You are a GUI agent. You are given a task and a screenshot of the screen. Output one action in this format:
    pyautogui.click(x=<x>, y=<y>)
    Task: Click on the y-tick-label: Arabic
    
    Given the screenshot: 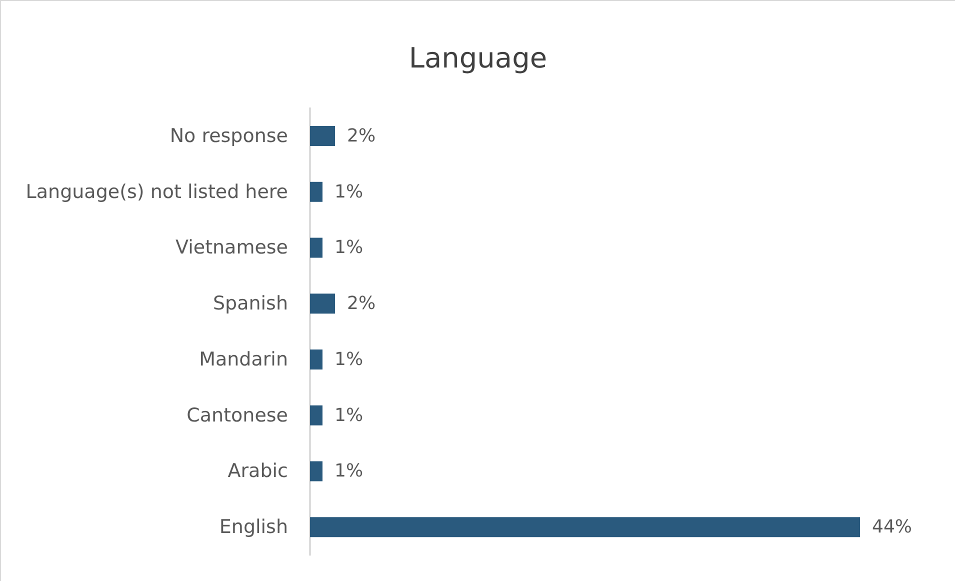 What is the action you would take?
    pyautogui.click(x=258, y=471)
    